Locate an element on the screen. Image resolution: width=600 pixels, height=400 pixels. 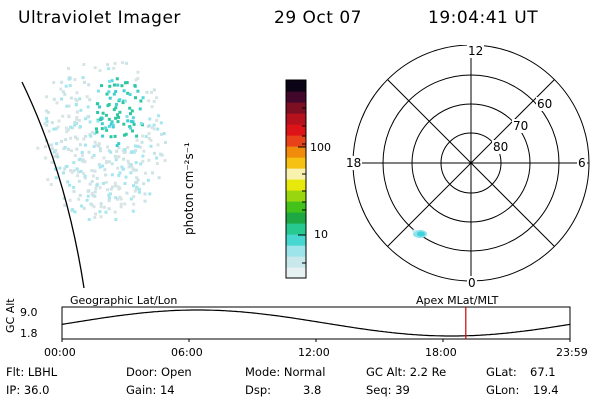
gain-status: Gain: 14 is located at coordinates (150, 390).